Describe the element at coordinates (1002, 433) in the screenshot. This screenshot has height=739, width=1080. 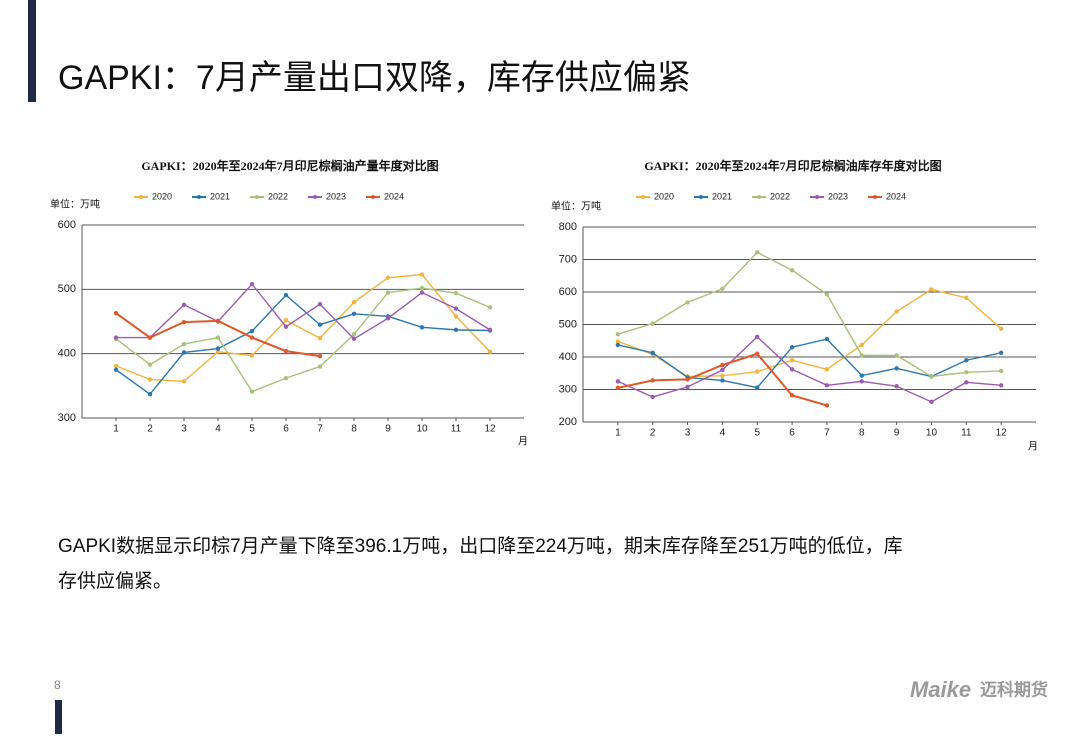
I see `x-tick-label: 12` at that location.